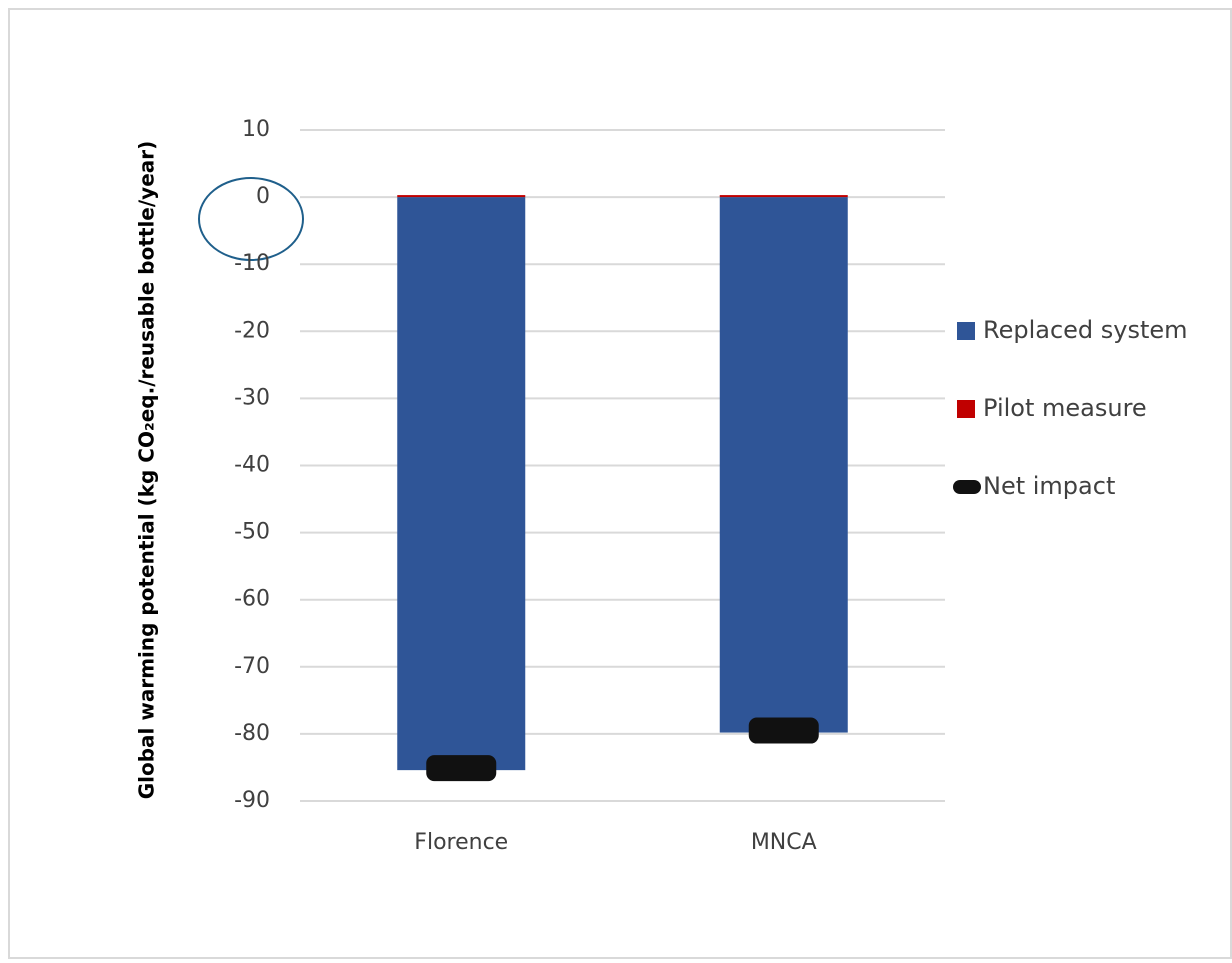 The width and height of the screenshot is (1232, 963). What do you see at coordinates (252, 733) in the screenshot?
I see `y-tick-label: -80` at bounding box center [252, 733].